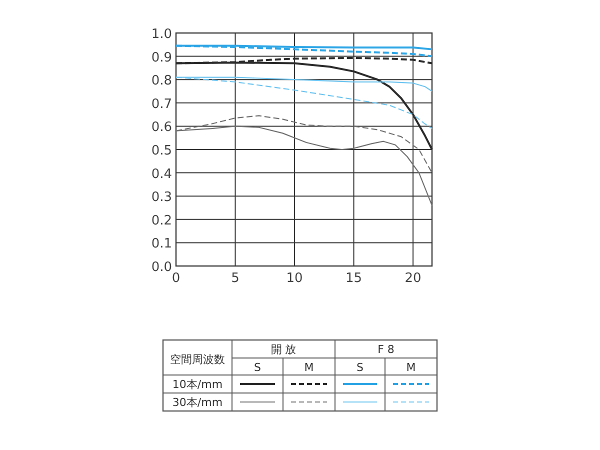  Describe the element at coordinates (161, 104) in the screenshot. I see `y-tick-label: 0.7` at that location.